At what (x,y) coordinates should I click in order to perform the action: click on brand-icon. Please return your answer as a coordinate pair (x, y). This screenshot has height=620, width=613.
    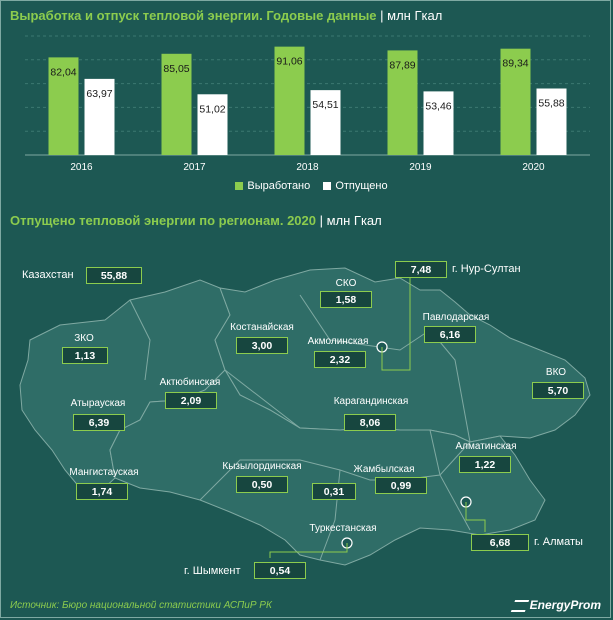
    Looking at the image, I should click on (519, 605).